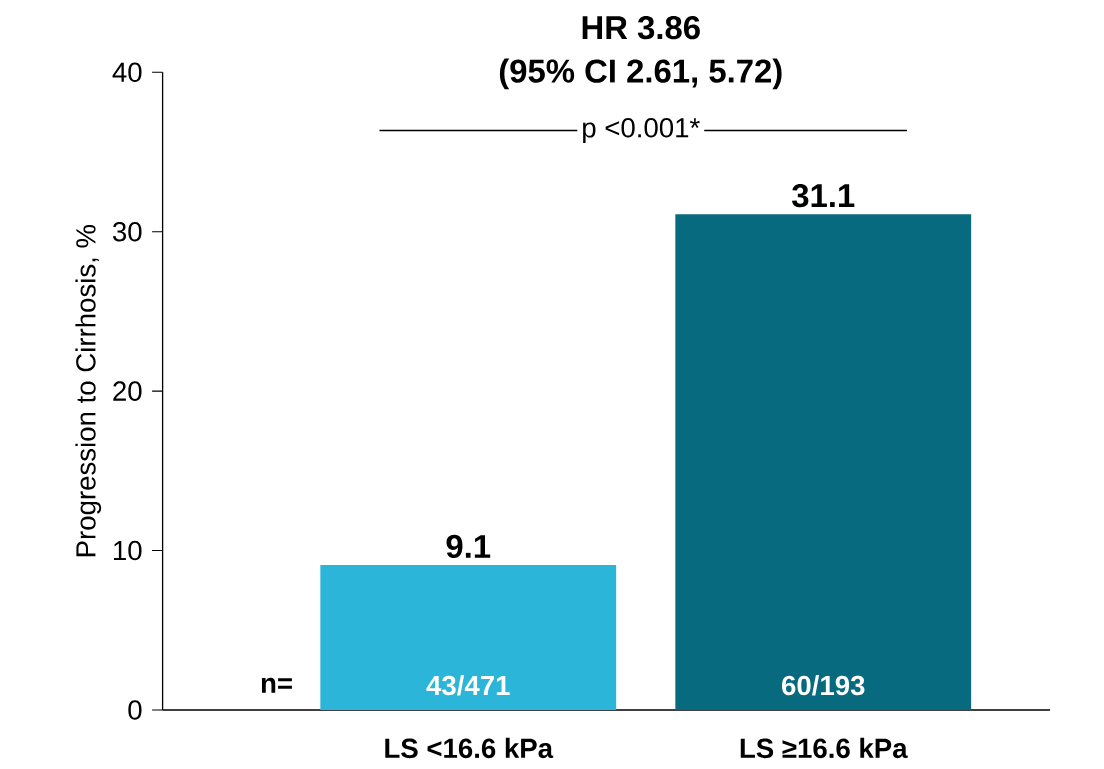 The image size is (1104, 769). What do you see at coordinates (276, 685) in the screenshot?
I see `annotation: n=` at bounding box center [276, 685].